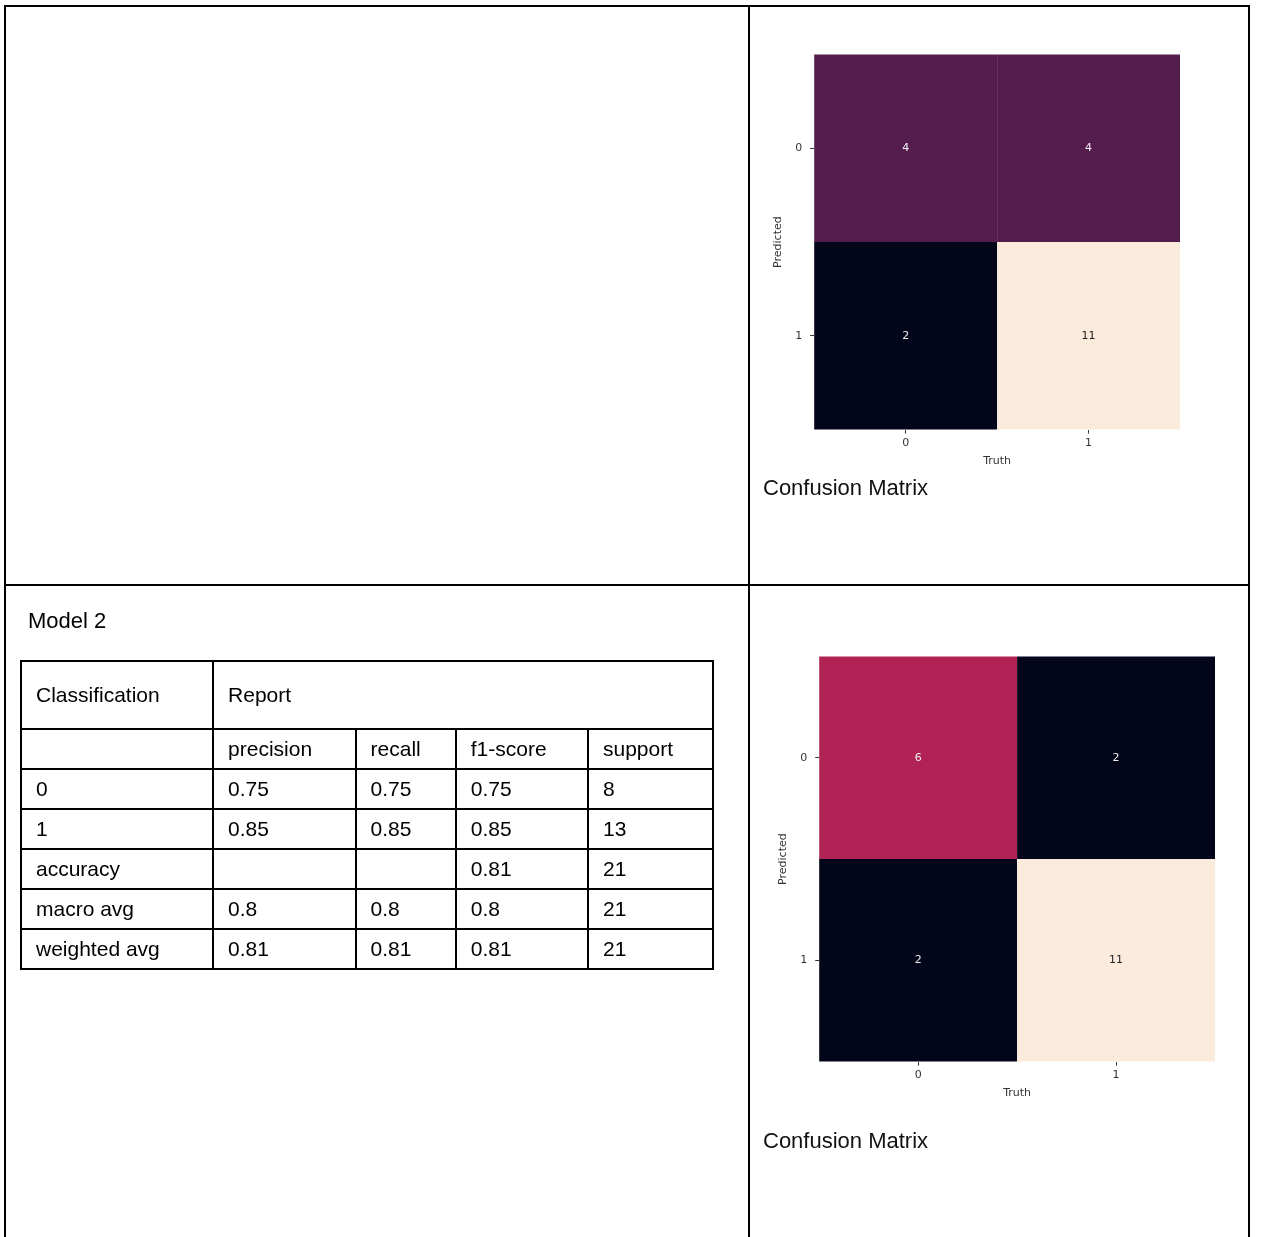 This screenshot has height=1237, width=1266. Describe the element at coordinates (614, 828) in the screenshot. I see `text: 13` at that location.